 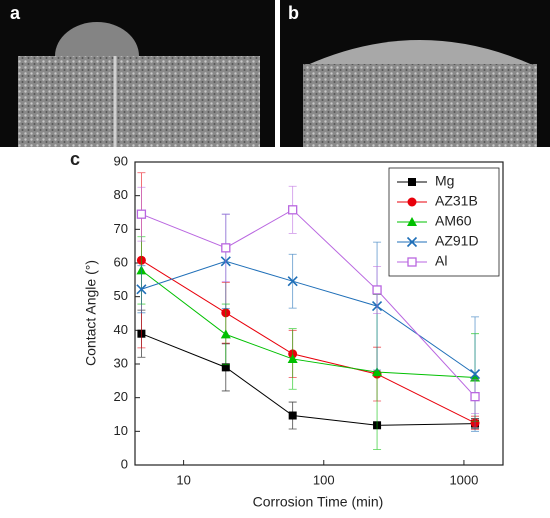 I want to click on x-tick-label: 10, so click(x=183, y=479).